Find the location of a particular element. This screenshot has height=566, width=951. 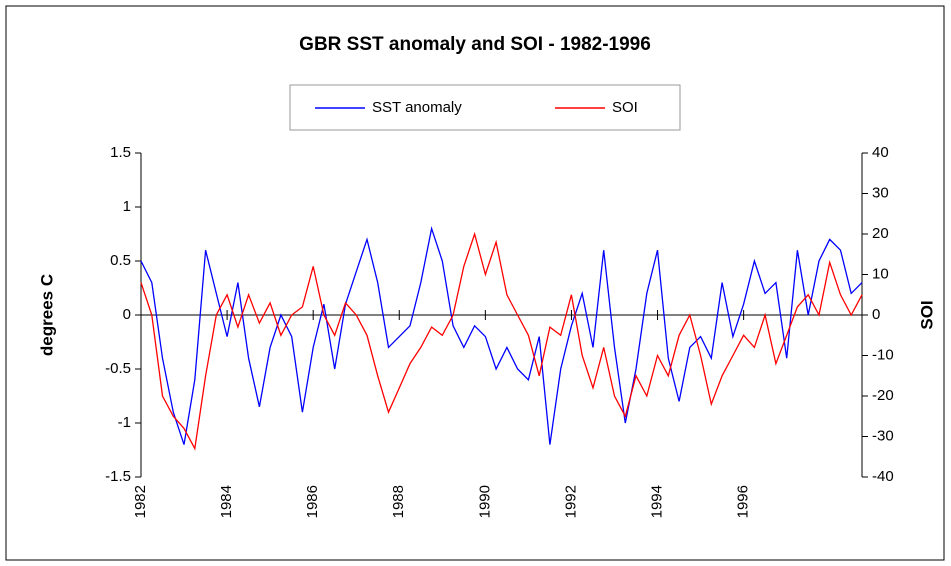

y-tick-label: -0.5 is located at coordinates (118, 368).